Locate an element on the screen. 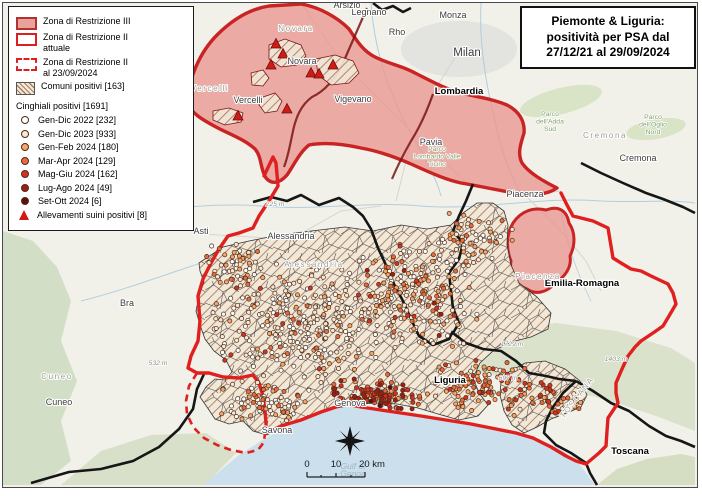 The image size is (702, 496). scale-label-20km: 20 km is located at coordinates (372, 464).